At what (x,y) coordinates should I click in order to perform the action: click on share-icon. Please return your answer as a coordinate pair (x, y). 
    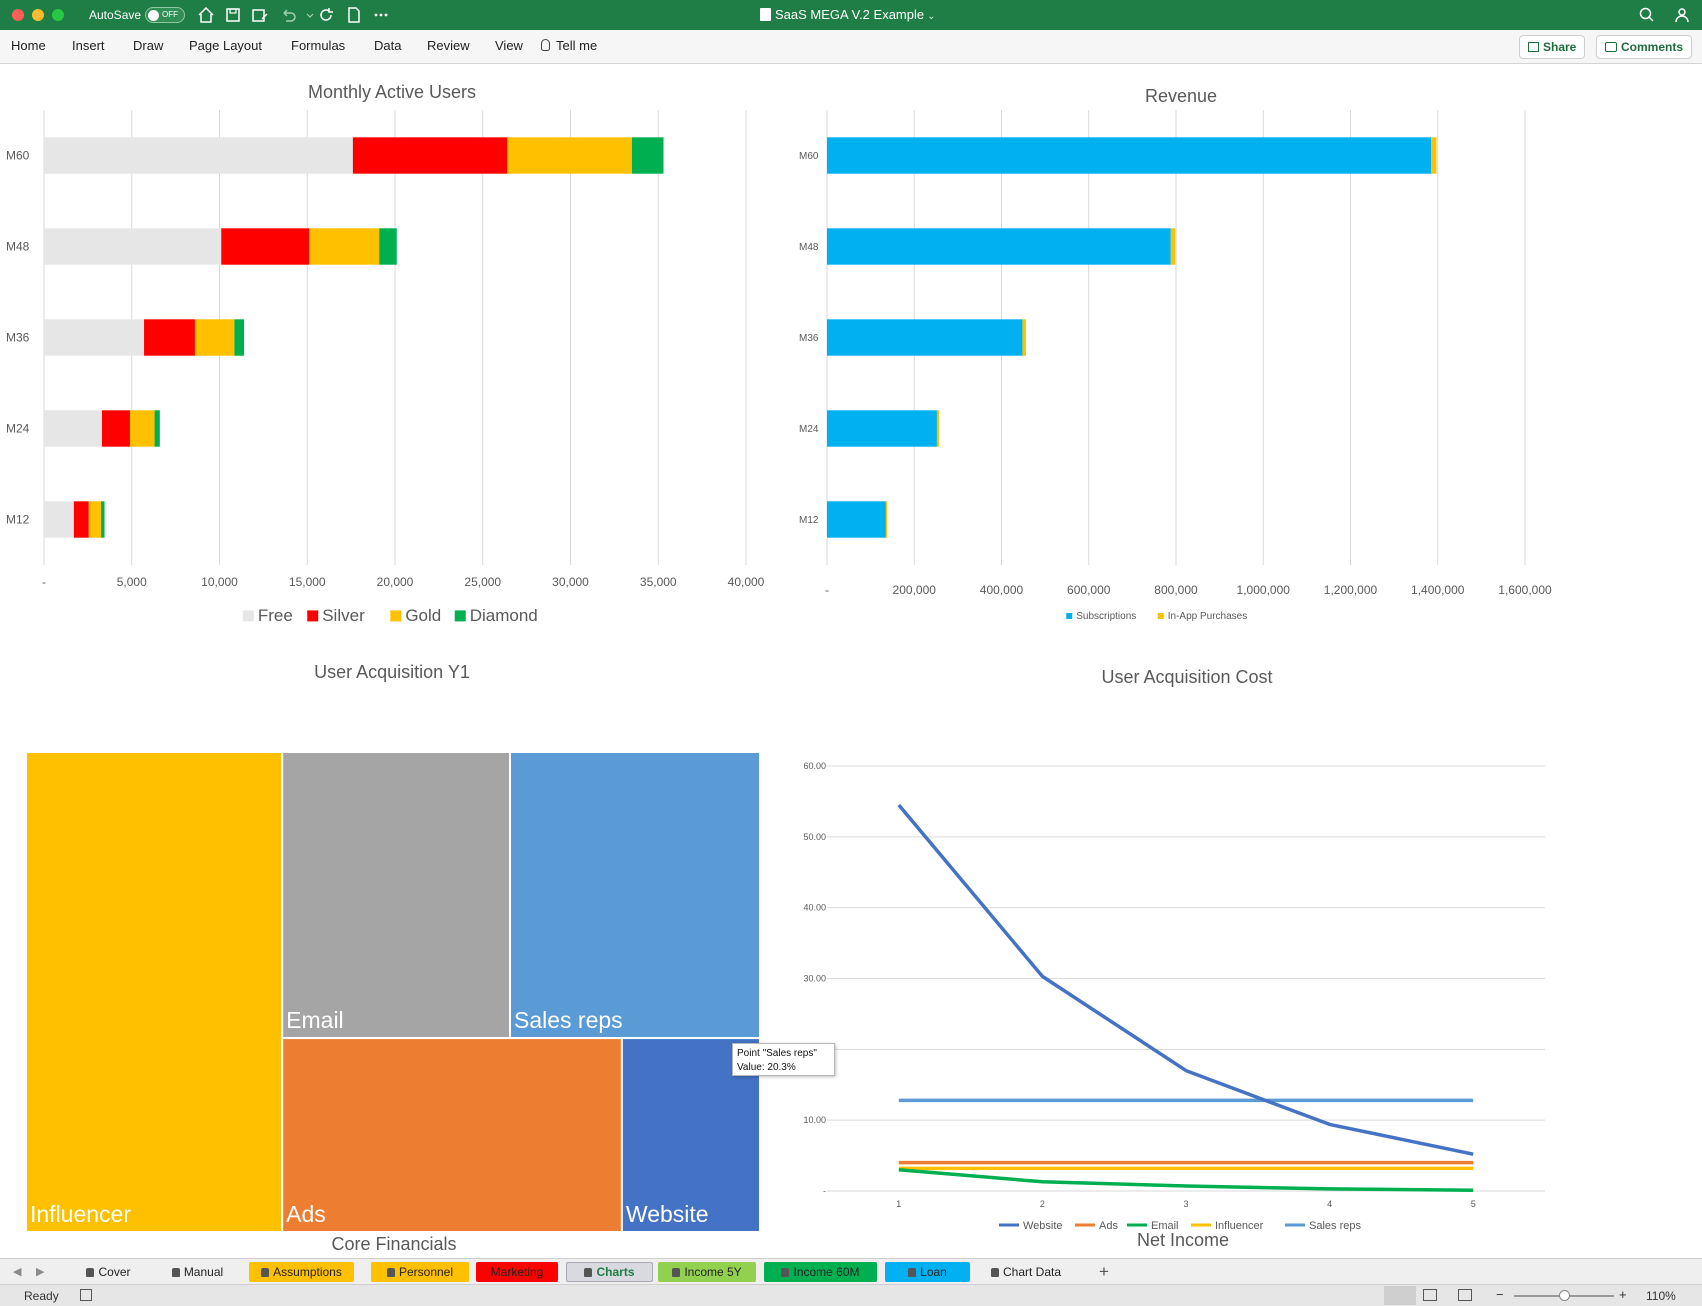
    Looking at the image, I should click on (1533, 47).